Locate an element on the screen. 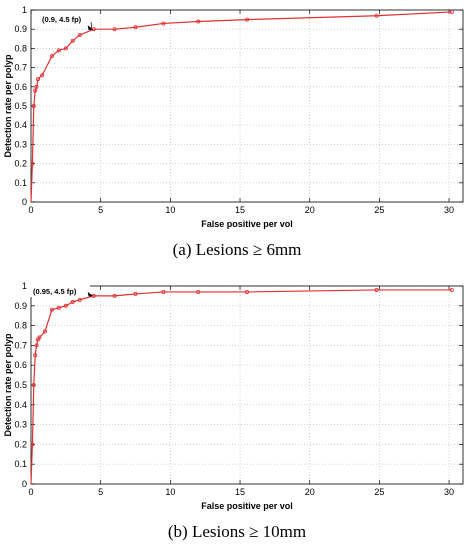  annotation-label: (0.9, 4.5 fp) is located at coordinates (62, 19).